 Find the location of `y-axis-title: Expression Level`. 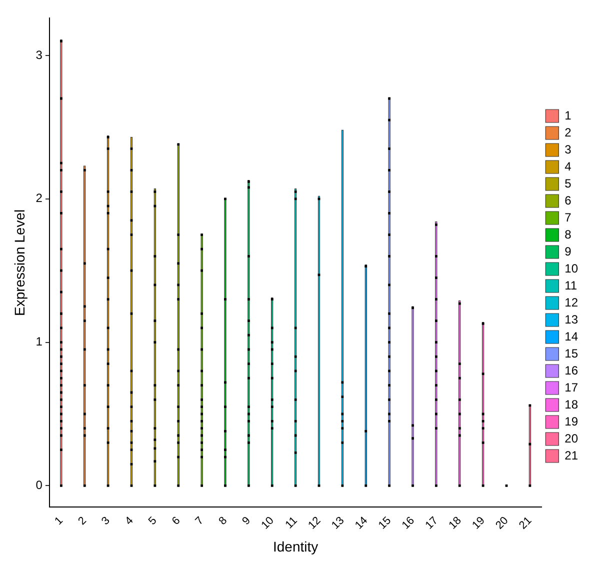

y-axis-title: Expression Level is located at coordinates (19, 262).